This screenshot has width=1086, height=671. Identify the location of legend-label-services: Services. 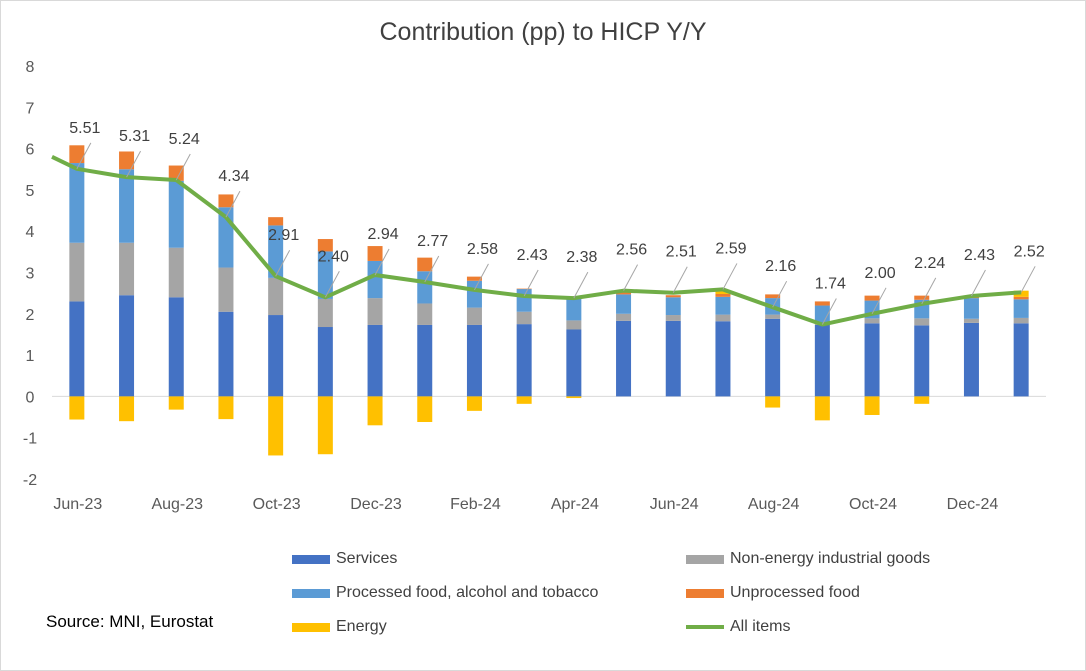
(367, 558).